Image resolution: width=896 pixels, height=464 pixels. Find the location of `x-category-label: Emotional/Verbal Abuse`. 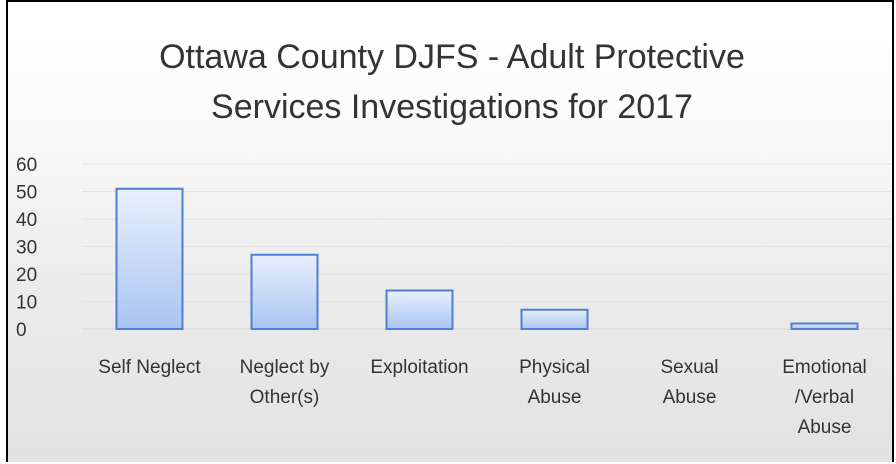

x-category-label: Emotional/Verbal Abuse is located at coordinates (824, 397).